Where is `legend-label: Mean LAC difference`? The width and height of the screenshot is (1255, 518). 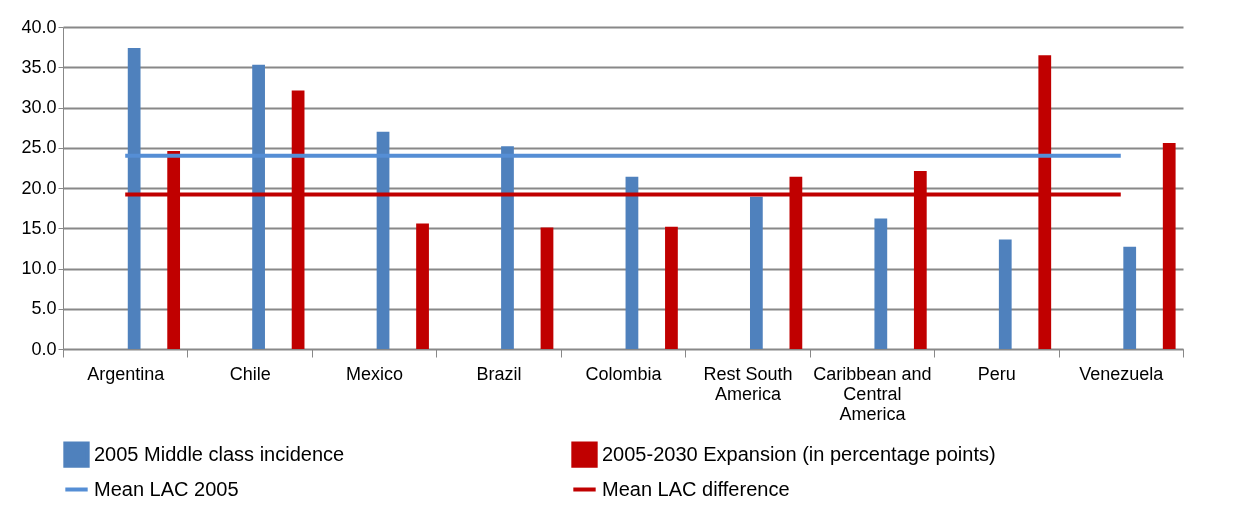 legend-label: Mean LAC difference is located at coordinates (696, 488).